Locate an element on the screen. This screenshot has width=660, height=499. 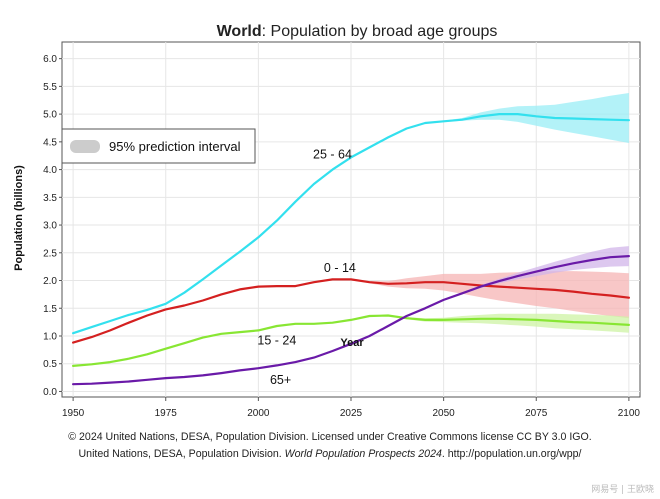
y-tick-label: 4.5 is located at coordinates (50, 142).